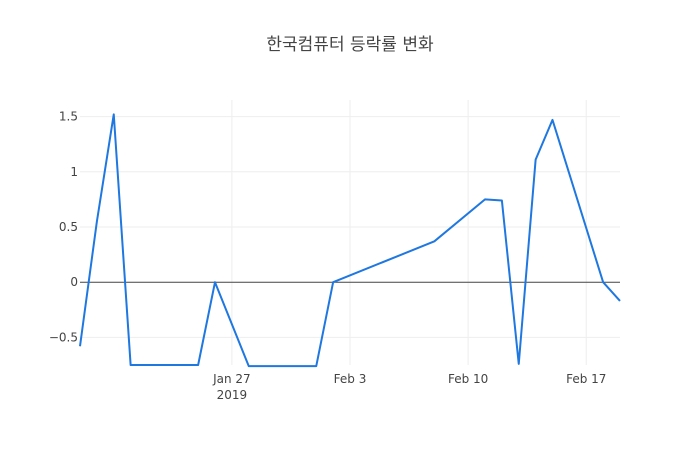 The width and height of the screenshot is (700, 450). I want to click on chart-title: 한국컴퓨터 등락률 변화, so click(350, 45).